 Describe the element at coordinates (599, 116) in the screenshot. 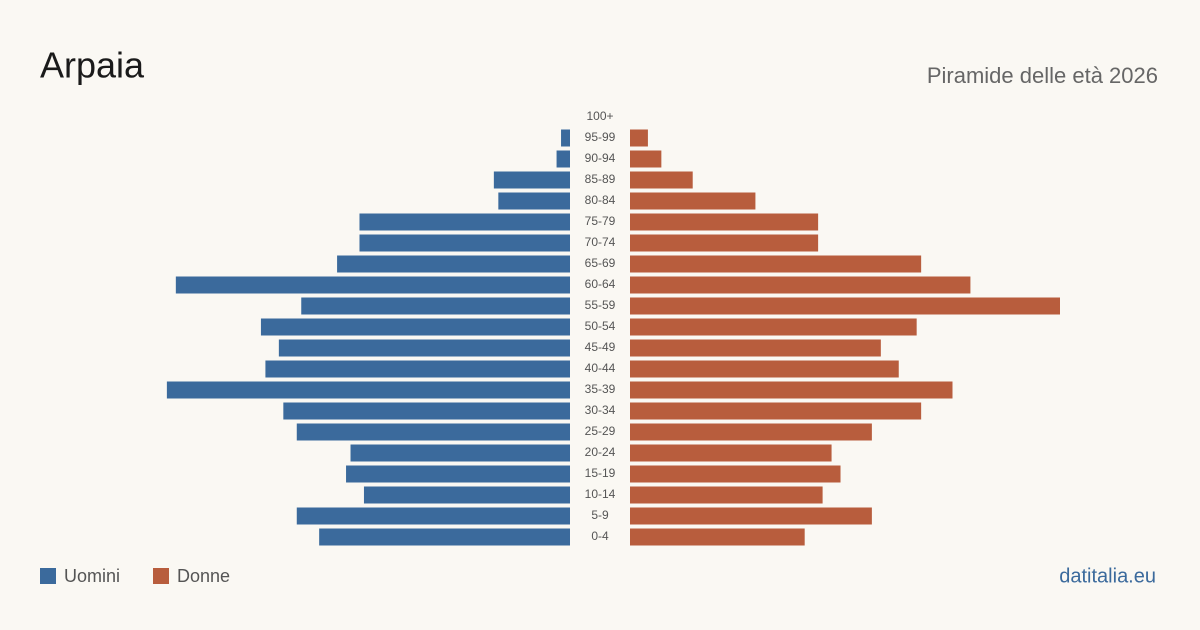

I see `category-label: 100+` at that location.